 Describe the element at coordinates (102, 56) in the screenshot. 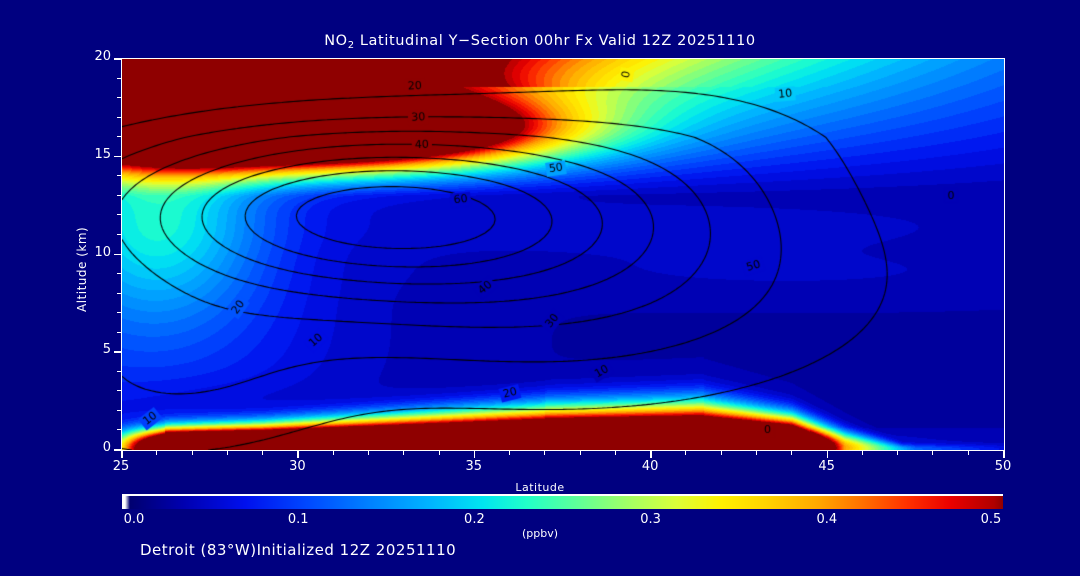

I see `y-tick-label: 20` at that location.